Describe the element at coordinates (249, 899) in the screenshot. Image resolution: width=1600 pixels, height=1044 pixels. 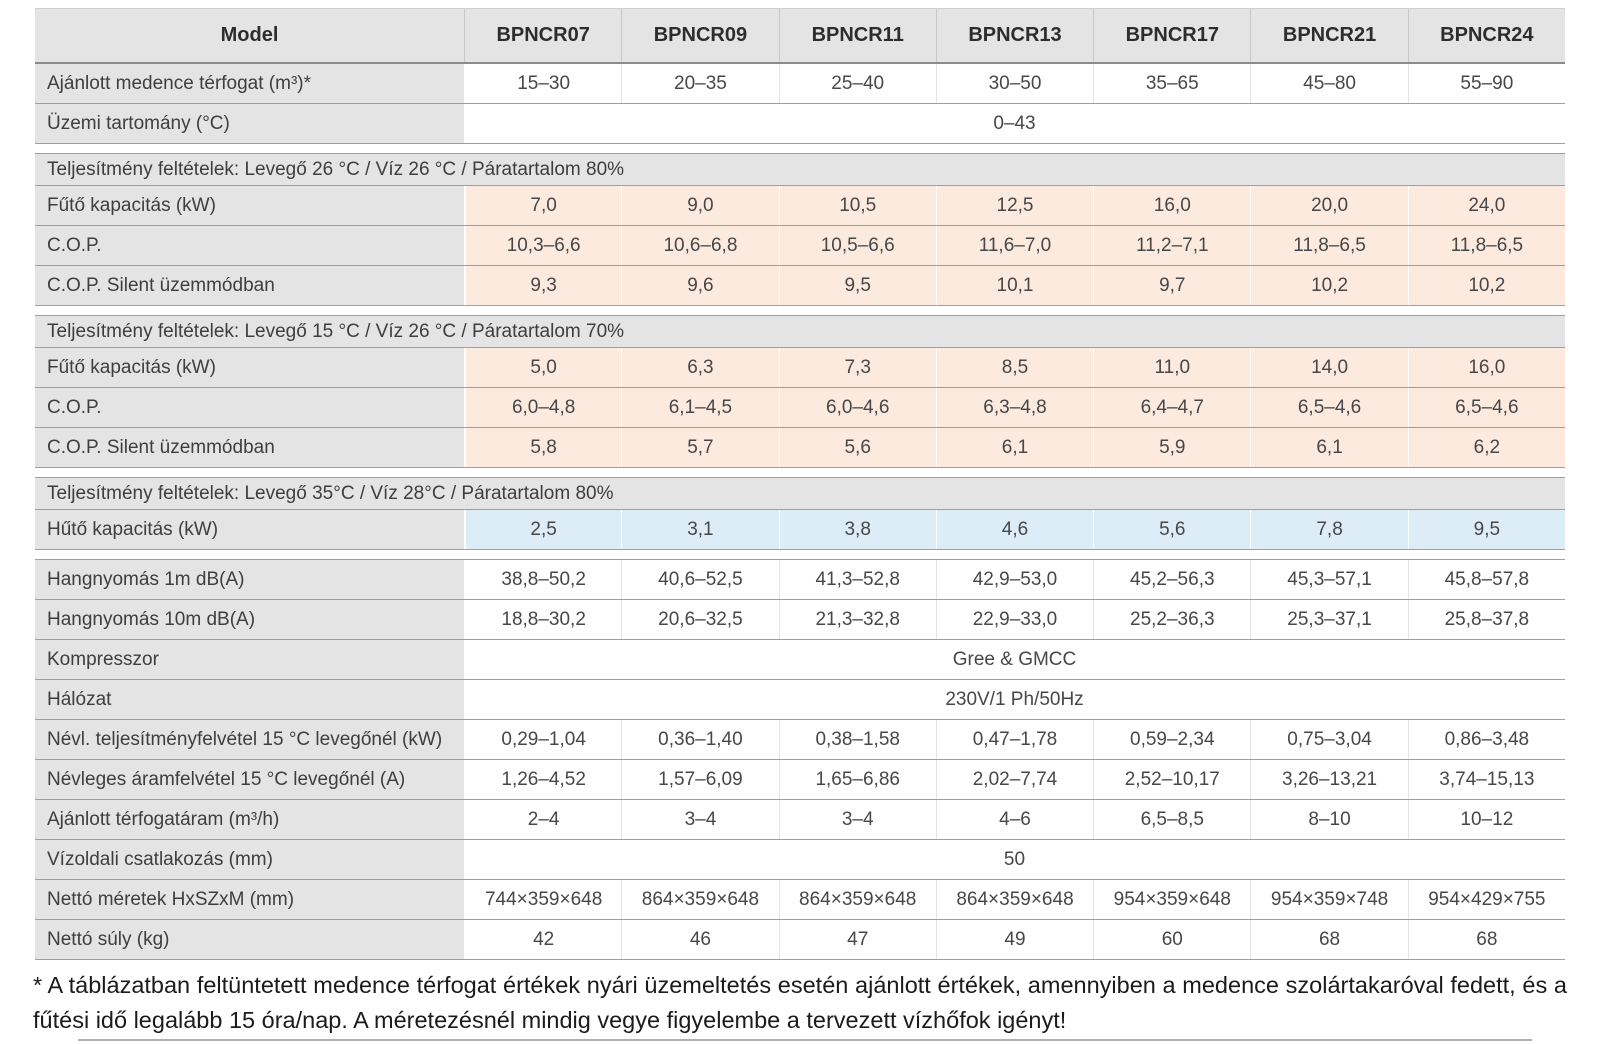
I see `row-label: Nettó méretek HxSZxM (mm)` at that location.